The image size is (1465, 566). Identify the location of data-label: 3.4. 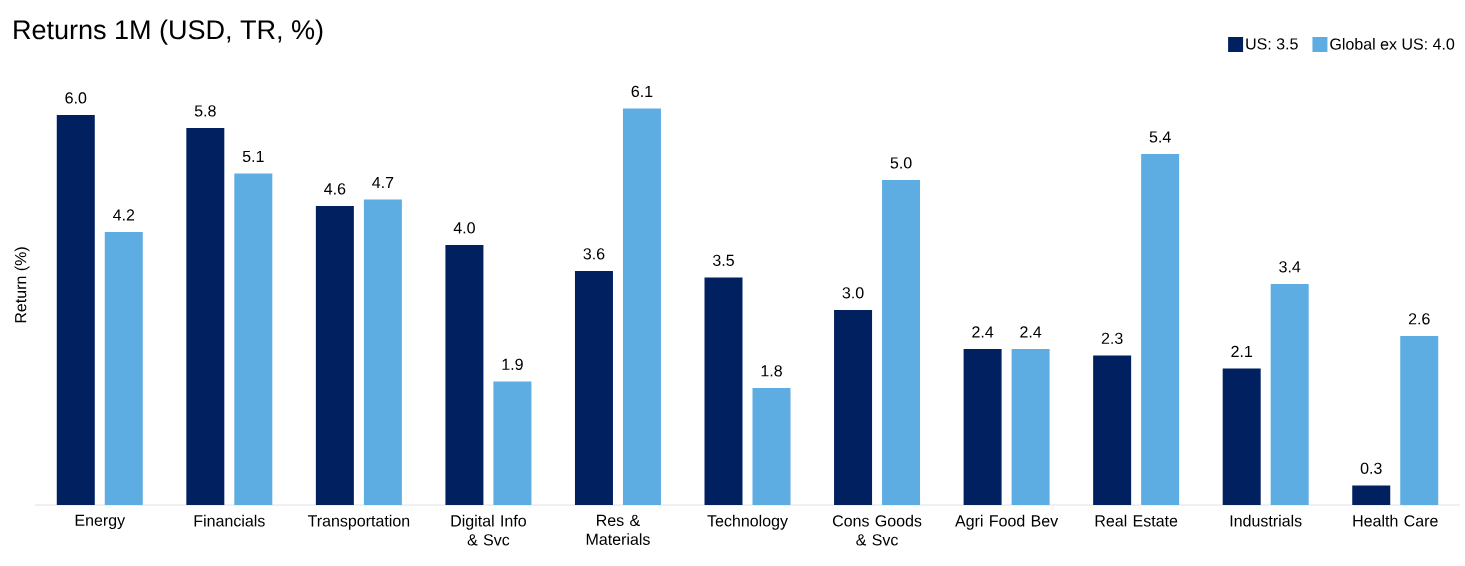
(1290, 267).